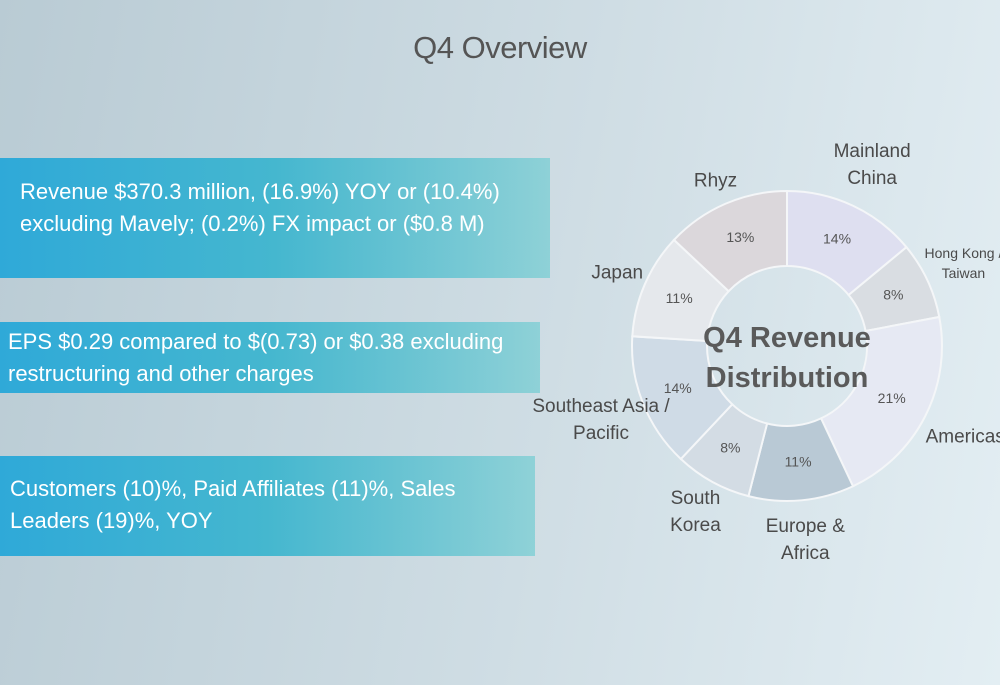  What do you see at coordinates (962, 262) in the screenshot?
I see `category-label: Hong Kong / Taiwan` at bounding box center [962, 262].